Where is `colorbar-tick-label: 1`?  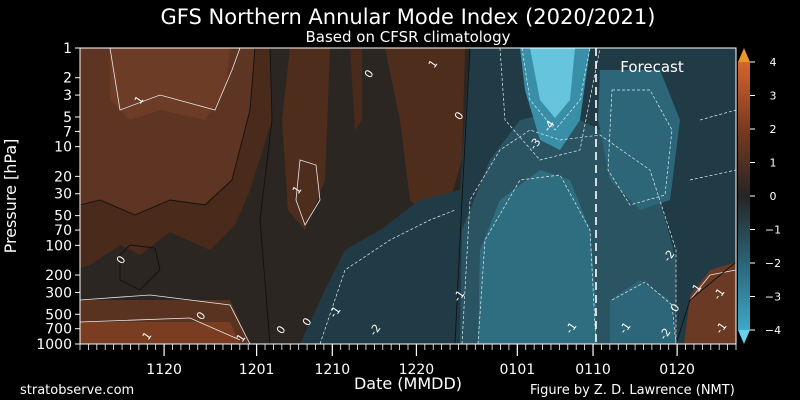 colorbar-tick-label: 1 is located at coordinates (773, 163).